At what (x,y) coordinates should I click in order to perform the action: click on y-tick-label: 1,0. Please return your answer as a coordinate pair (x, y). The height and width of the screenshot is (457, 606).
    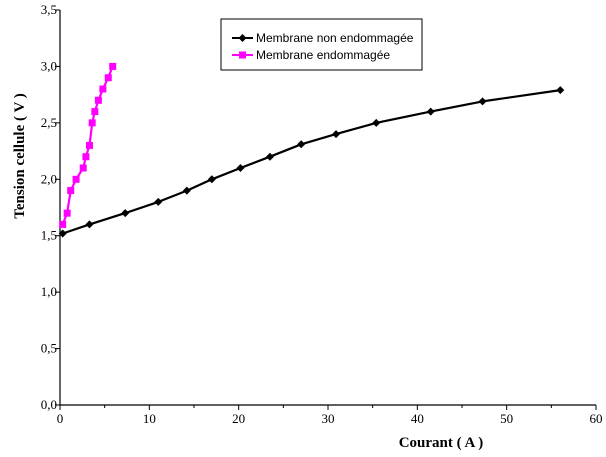
    Looking at the image, I should click on (49, 291).